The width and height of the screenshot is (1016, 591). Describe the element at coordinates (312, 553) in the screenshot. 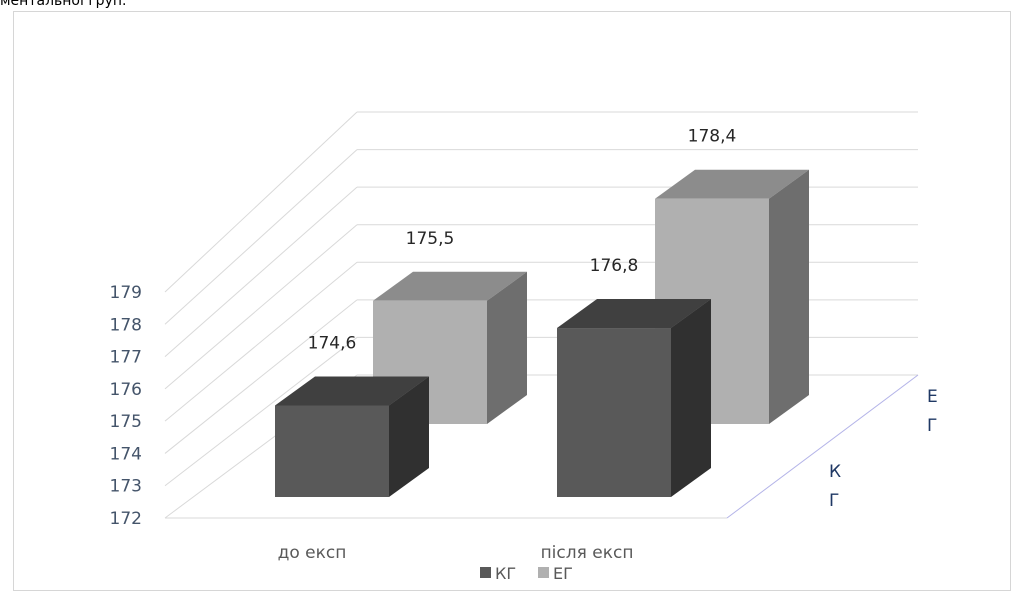

I see `category-label: до експ` at that location.